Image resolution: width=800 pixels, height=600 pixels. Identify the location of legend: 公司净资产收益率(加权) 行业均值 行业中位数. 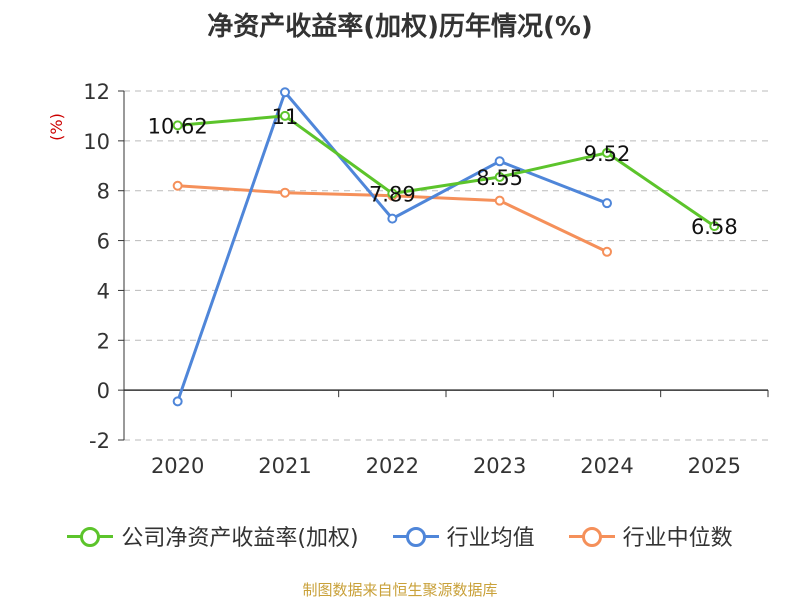
(400, 536).